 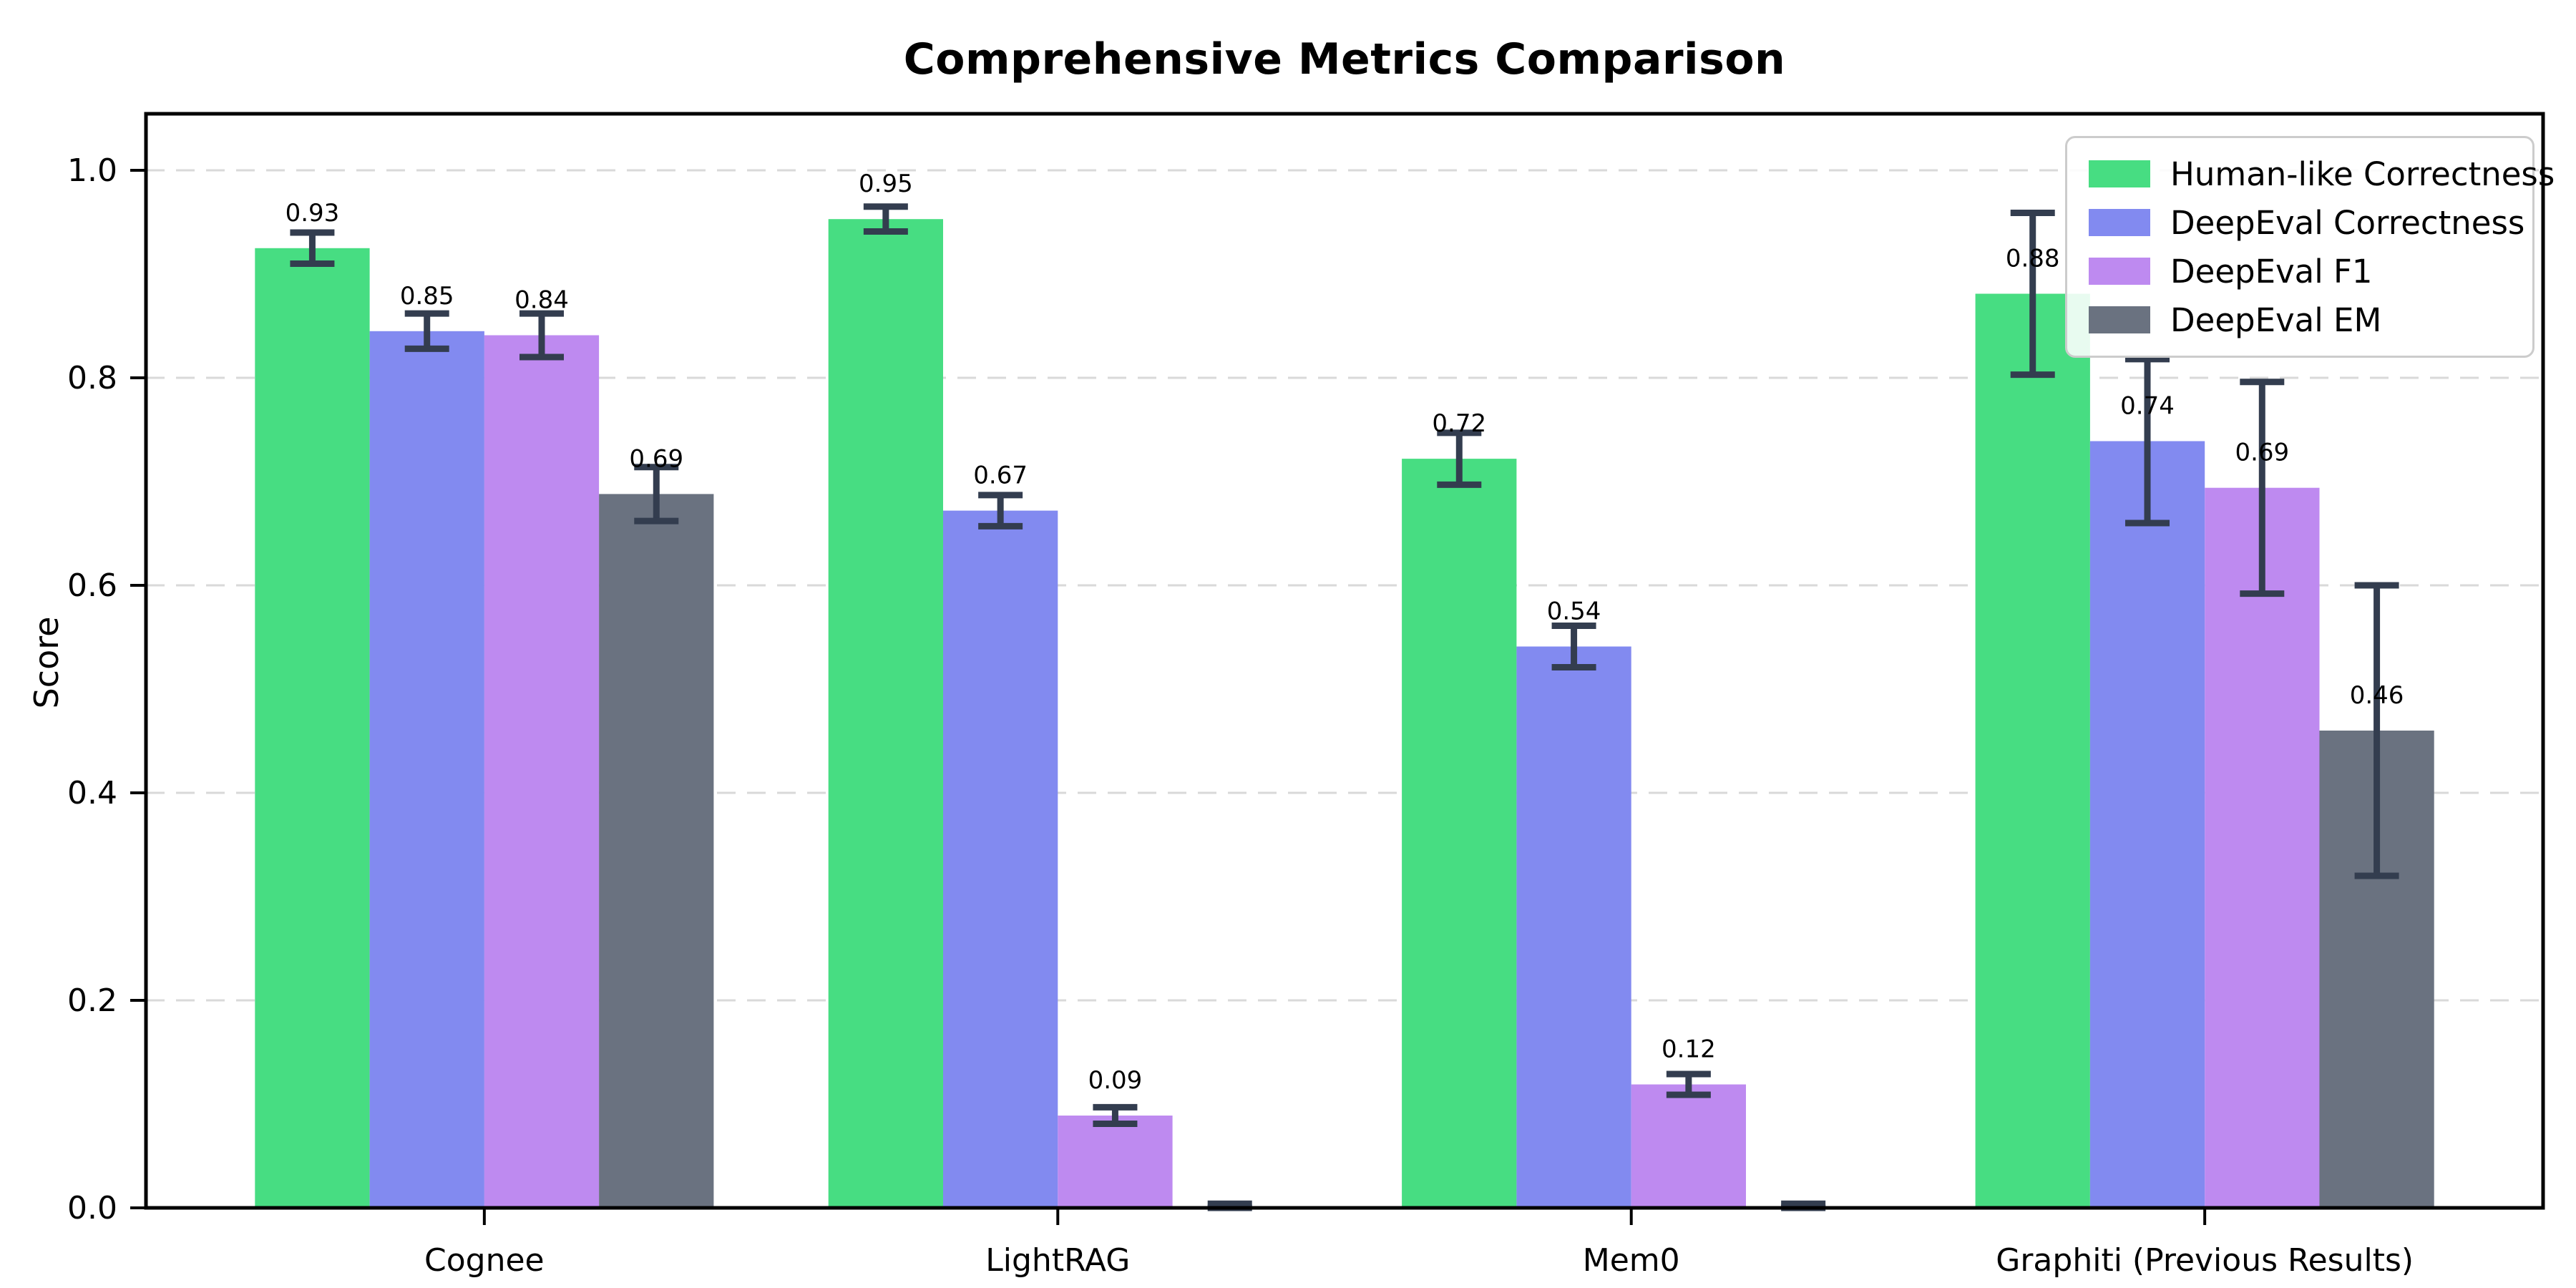 I want to click on y-tick-label: 1.0, so click(x=92, y=170).